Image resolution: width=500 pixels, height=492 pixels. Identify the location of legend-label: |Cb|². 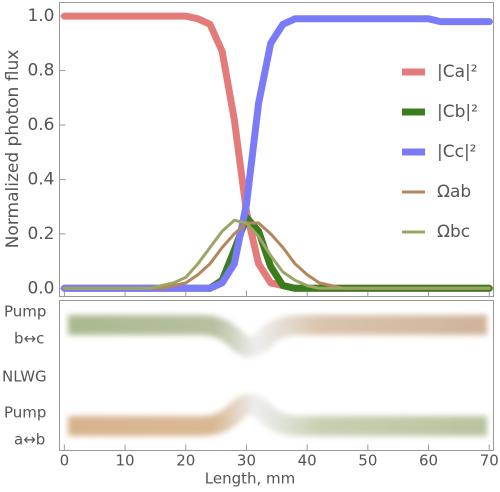
(457, 112).